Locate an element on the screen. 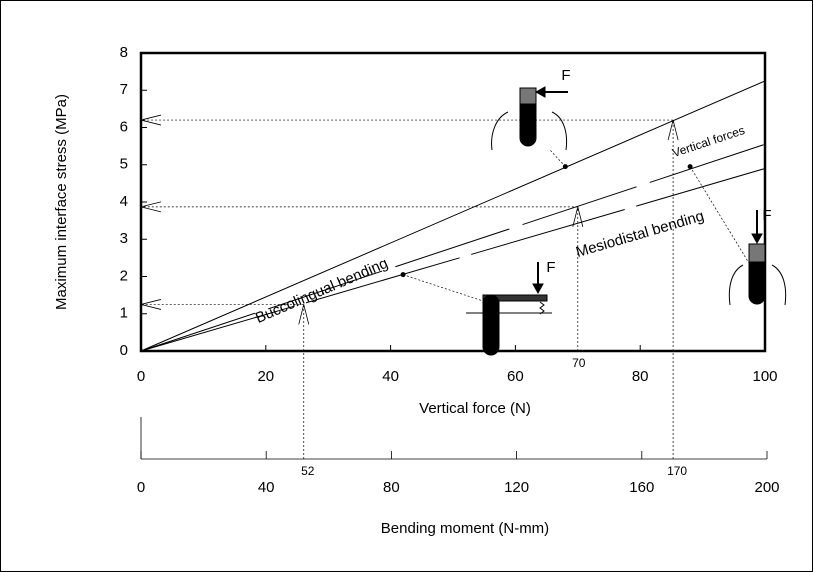 The width and height of the screenshot is (813, 572). y-tick-label: 2 is located at coordinates (124, 275).